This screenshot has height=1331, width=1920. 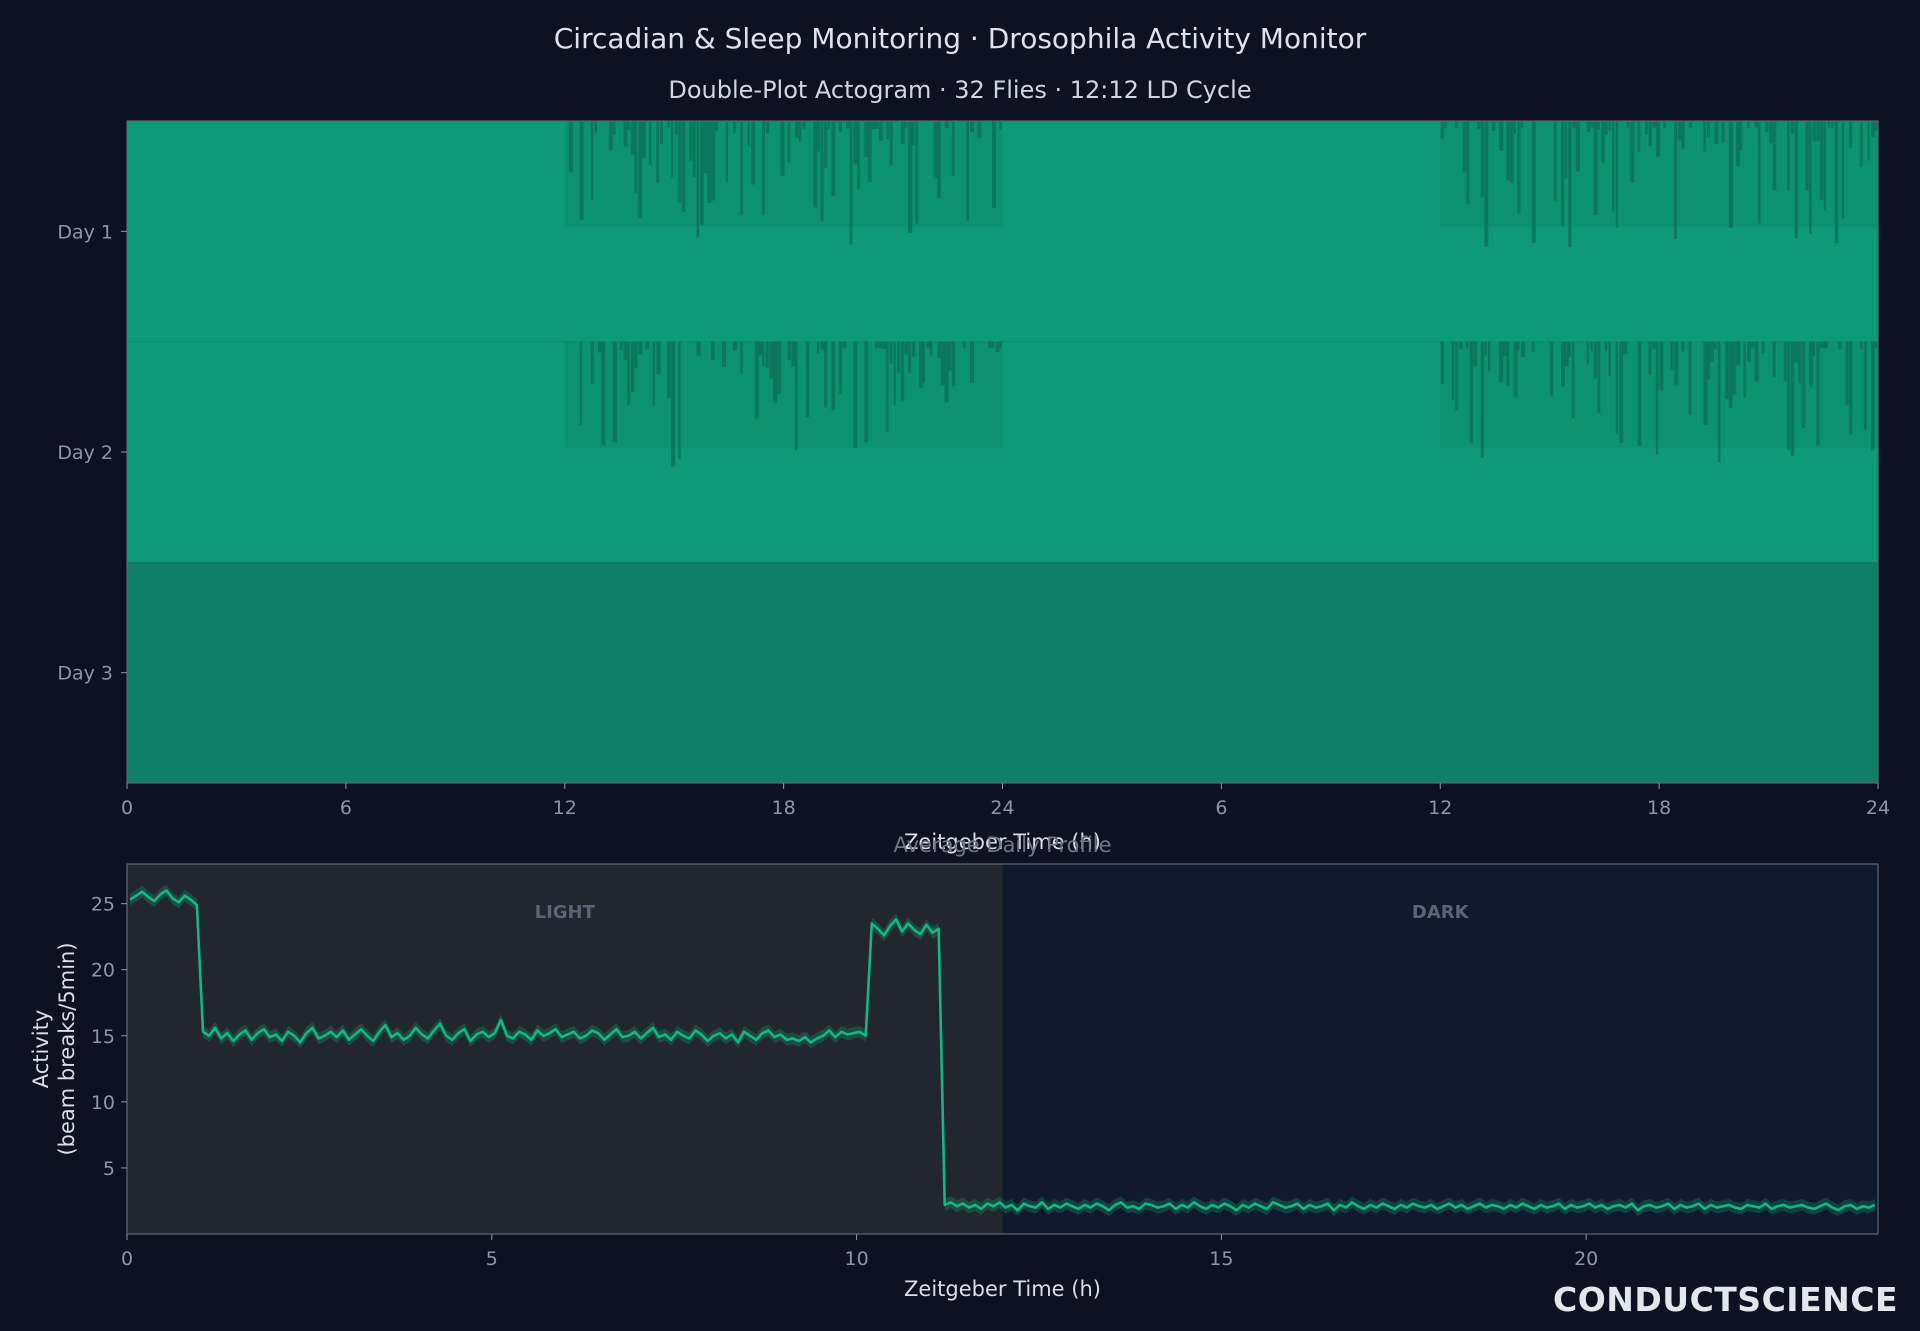 What do you see at coordinates (103, 1103) in the screenshot?
I see `profile-y-tick-label: 10` at bounding box center [103, 1103].